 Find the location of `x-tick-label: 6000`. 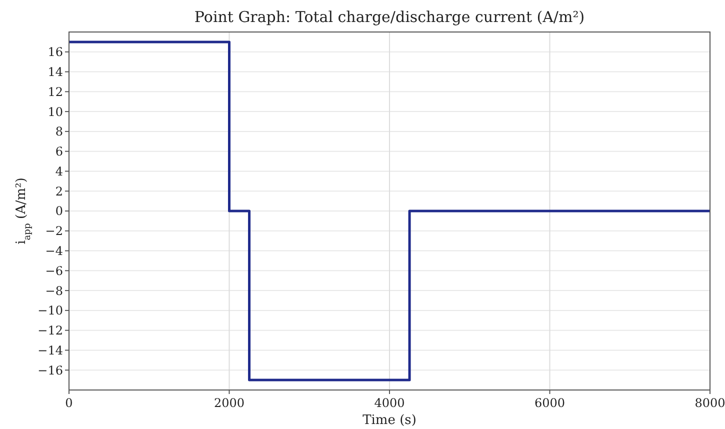

x-tick-label: 6000 is located at coordinates (550, 403).